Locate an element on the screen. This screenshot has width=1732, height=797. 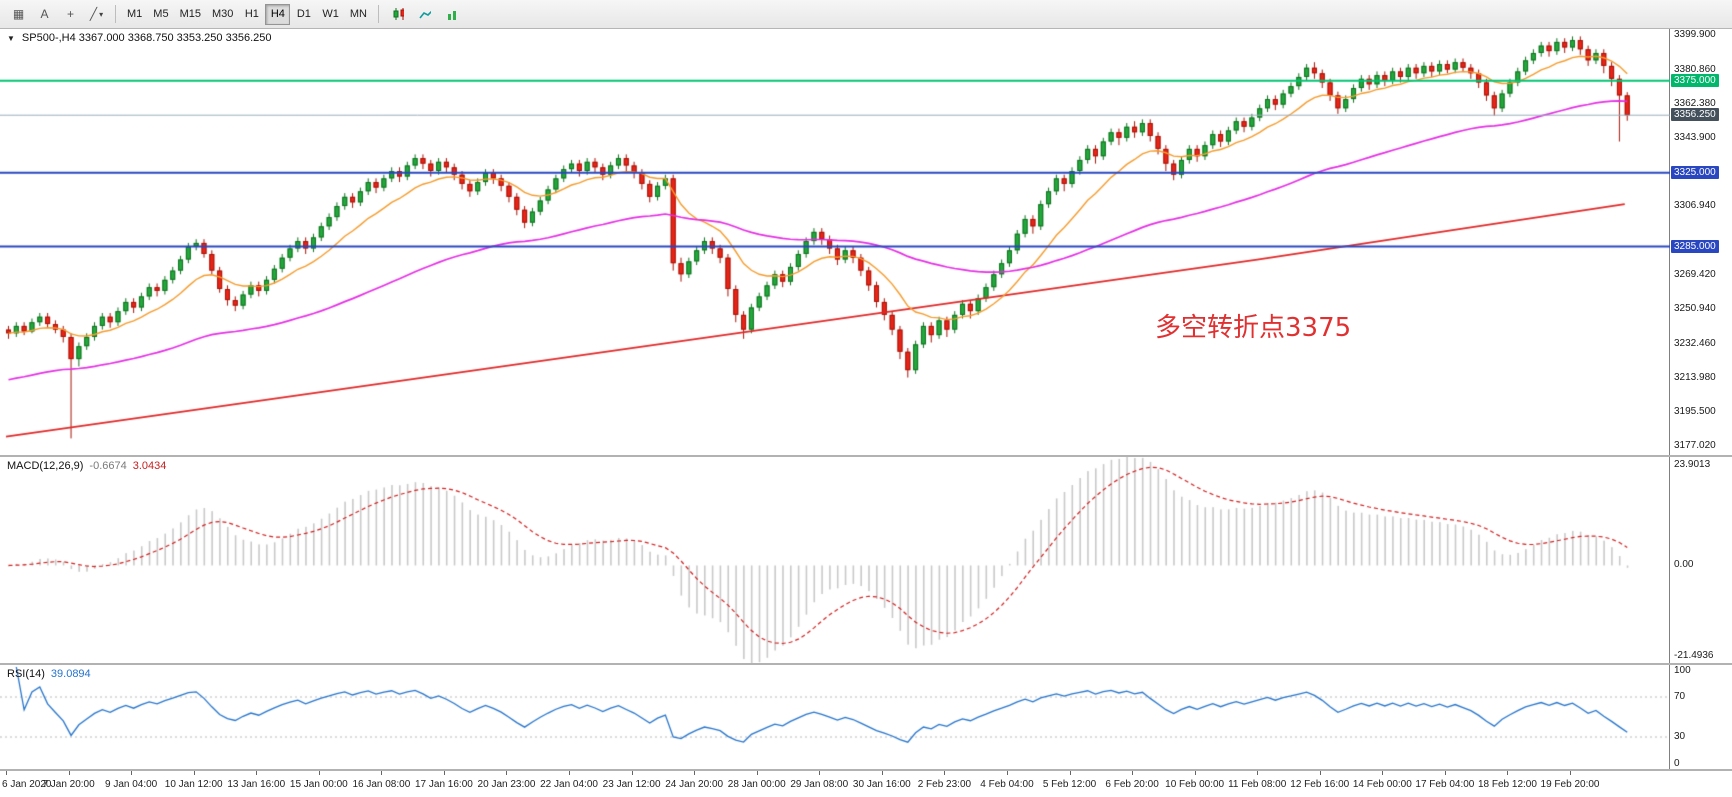
macd-main-value: -0.6674 is located at coordinates (108, 466).